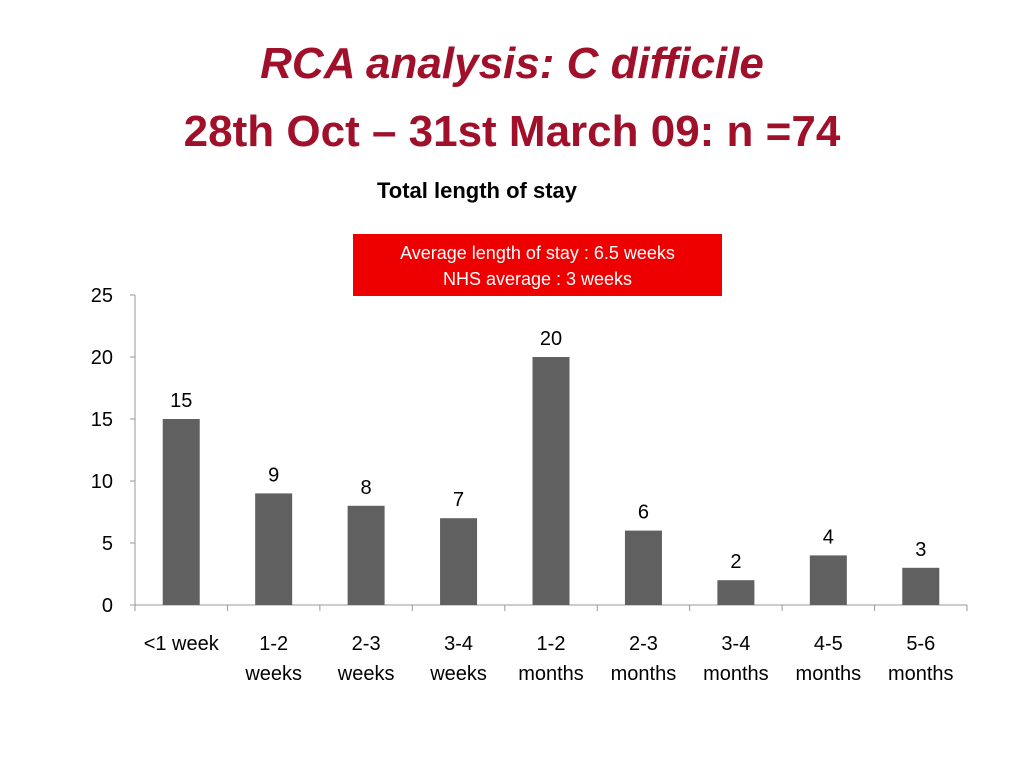  What do you see at coordinates (828, 537) in the screenshot?
I see `data-label: 4` at bounding box center [828, 537].